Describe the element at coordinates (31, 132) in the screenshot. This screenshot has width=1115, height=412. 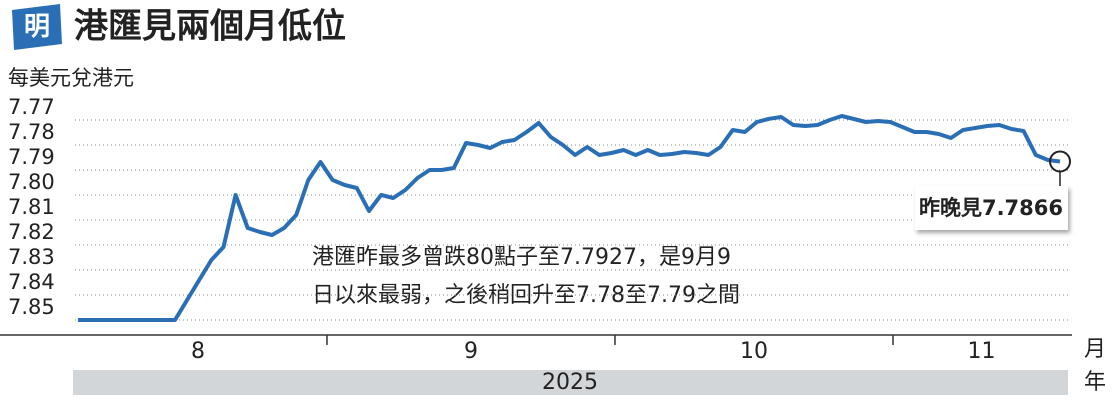
I see `y-tick-label: 7.78` at that location.